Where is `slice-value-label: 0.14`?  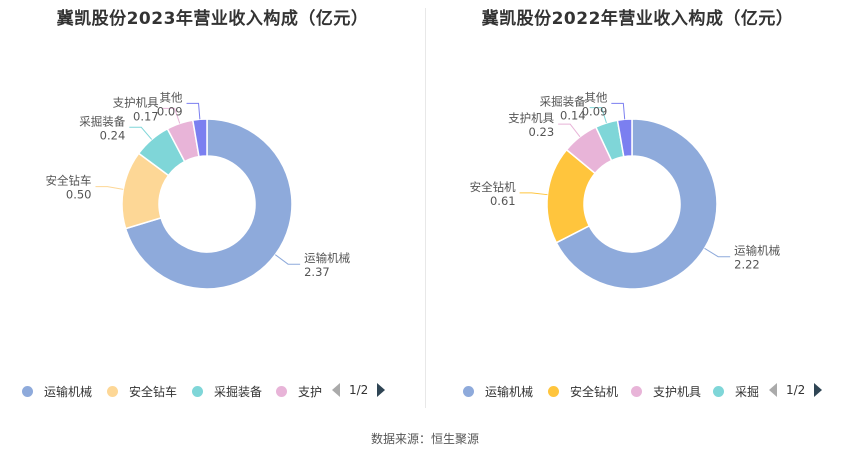 slice-value-label: 0.14 is located at coordinates (573, 116).